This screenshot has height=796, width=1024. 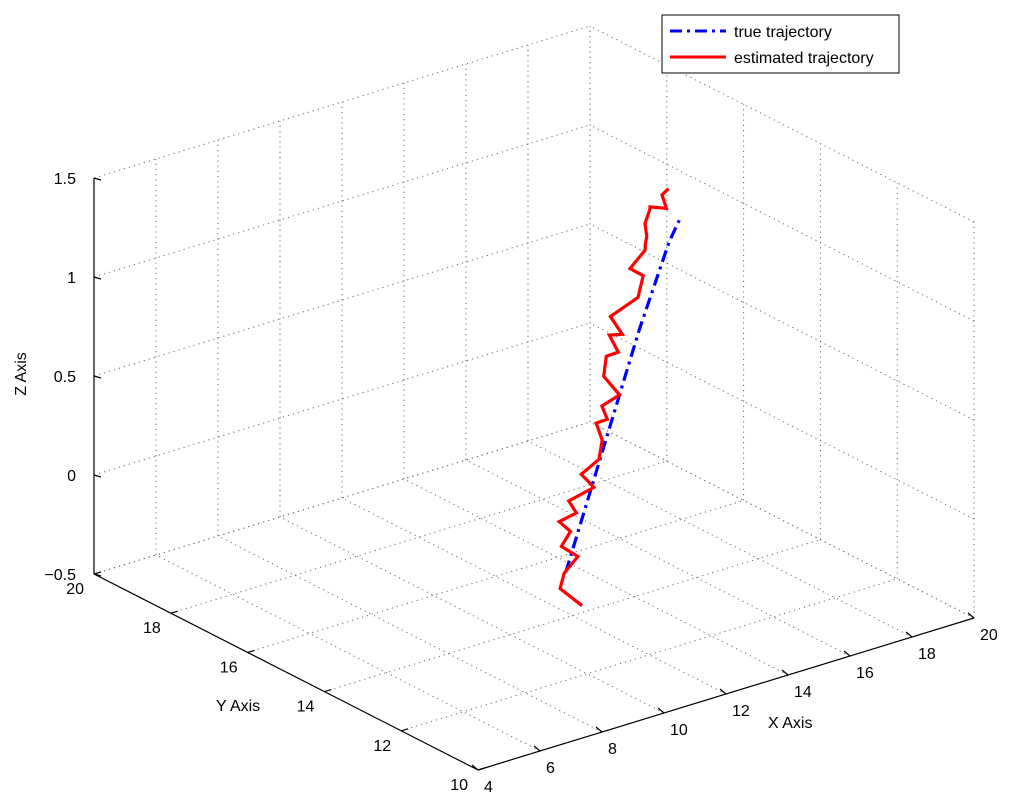 What do you see at coordinates (306, 707) in the screenshot?
I see `y-tick-label: 14` at bounding box center [306, 707].